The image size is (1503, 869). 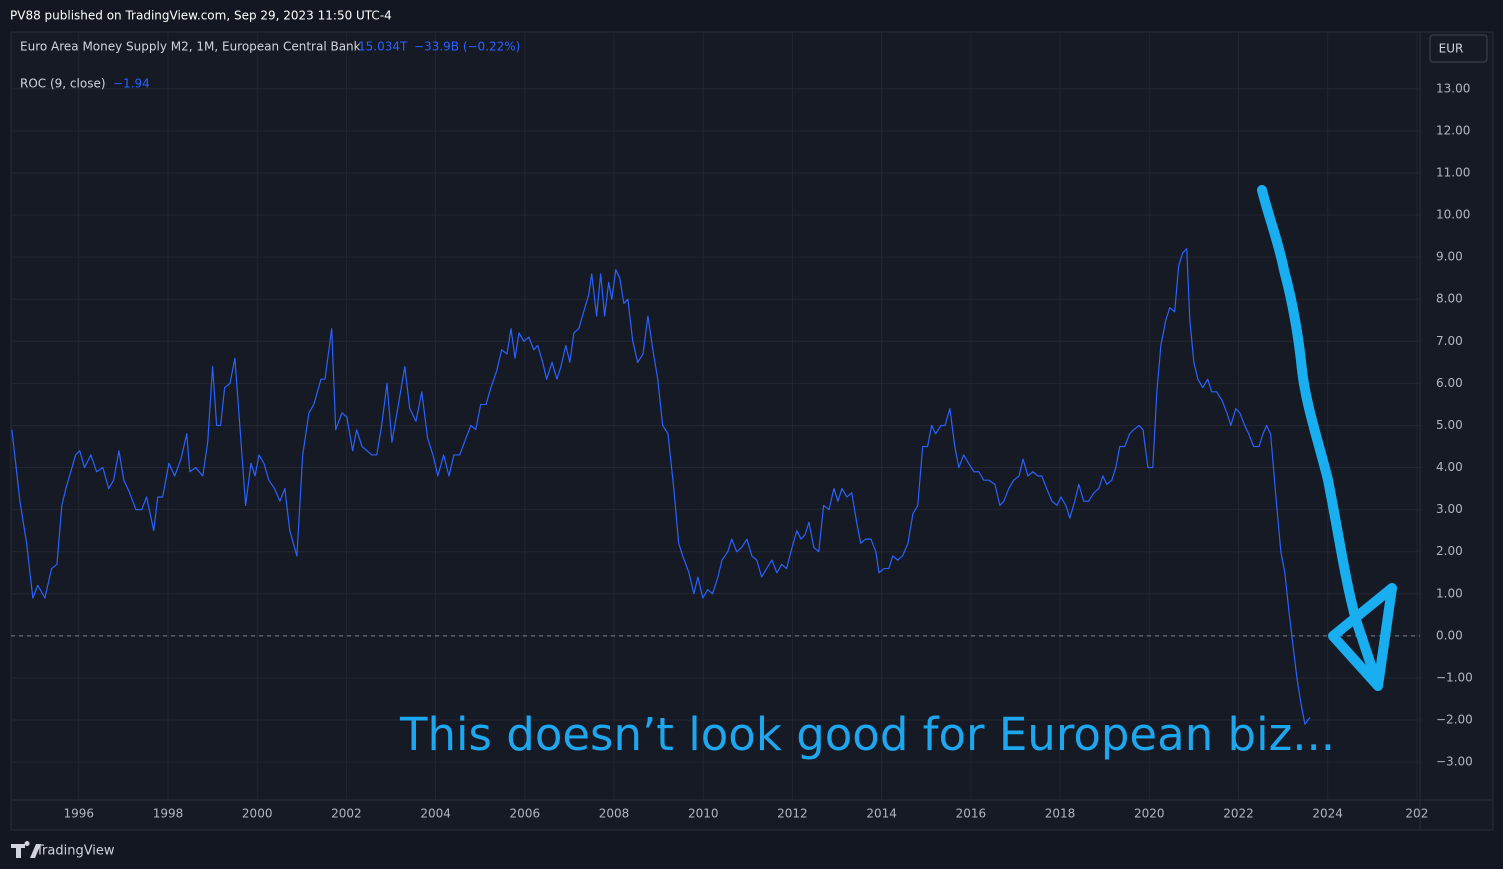 I want to click on y-tick-label: 10.00, so click(x=1453, y=215).